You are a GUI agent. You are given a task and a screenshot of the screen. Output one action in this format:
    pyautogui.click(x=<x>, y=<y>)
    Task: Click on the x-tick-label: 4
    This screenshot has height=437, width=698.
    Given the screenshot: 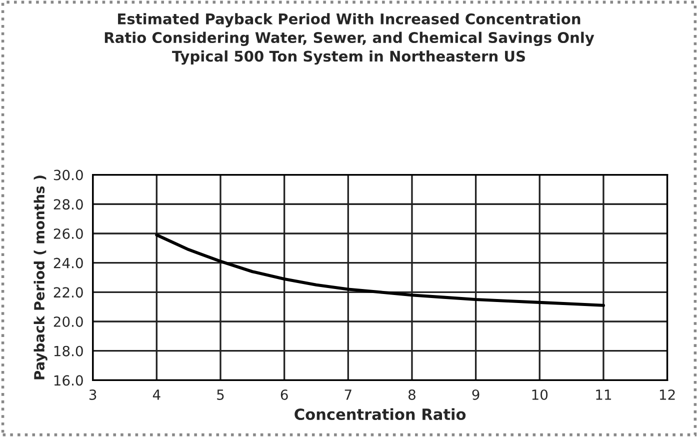 What is the action you would take?
    pyautogui.click(x=156, y=395)
    